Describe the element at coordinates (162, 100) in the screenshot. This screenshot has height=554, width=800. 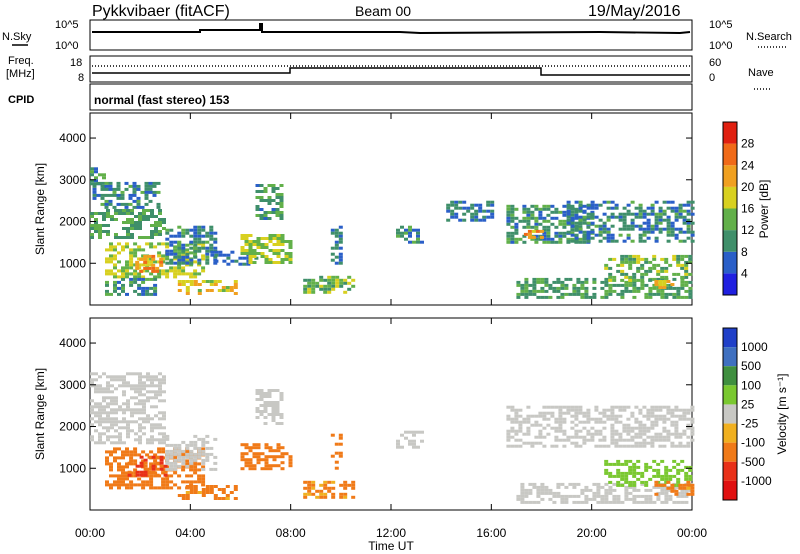
I see `cpid-text: normal (fast stereo) 153` at that location.